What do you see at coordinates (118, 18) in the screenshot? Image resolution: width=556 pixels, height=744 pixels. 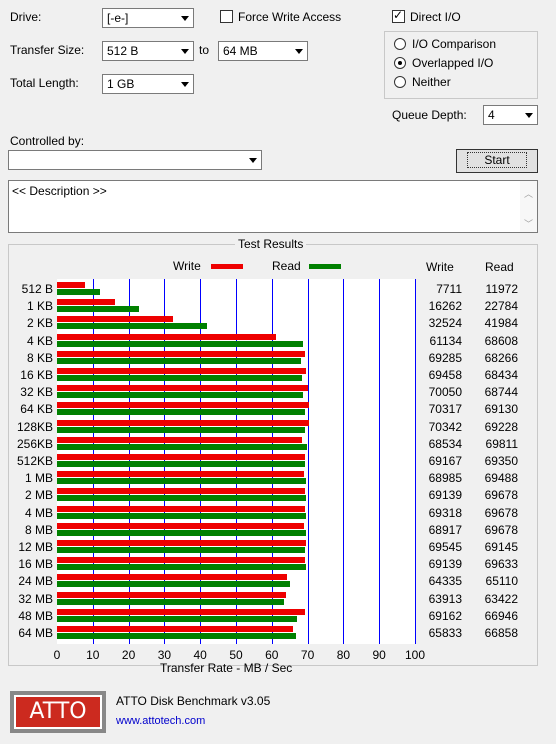 I see `drive-value: [-e-]` at bounding box center [118, 18].